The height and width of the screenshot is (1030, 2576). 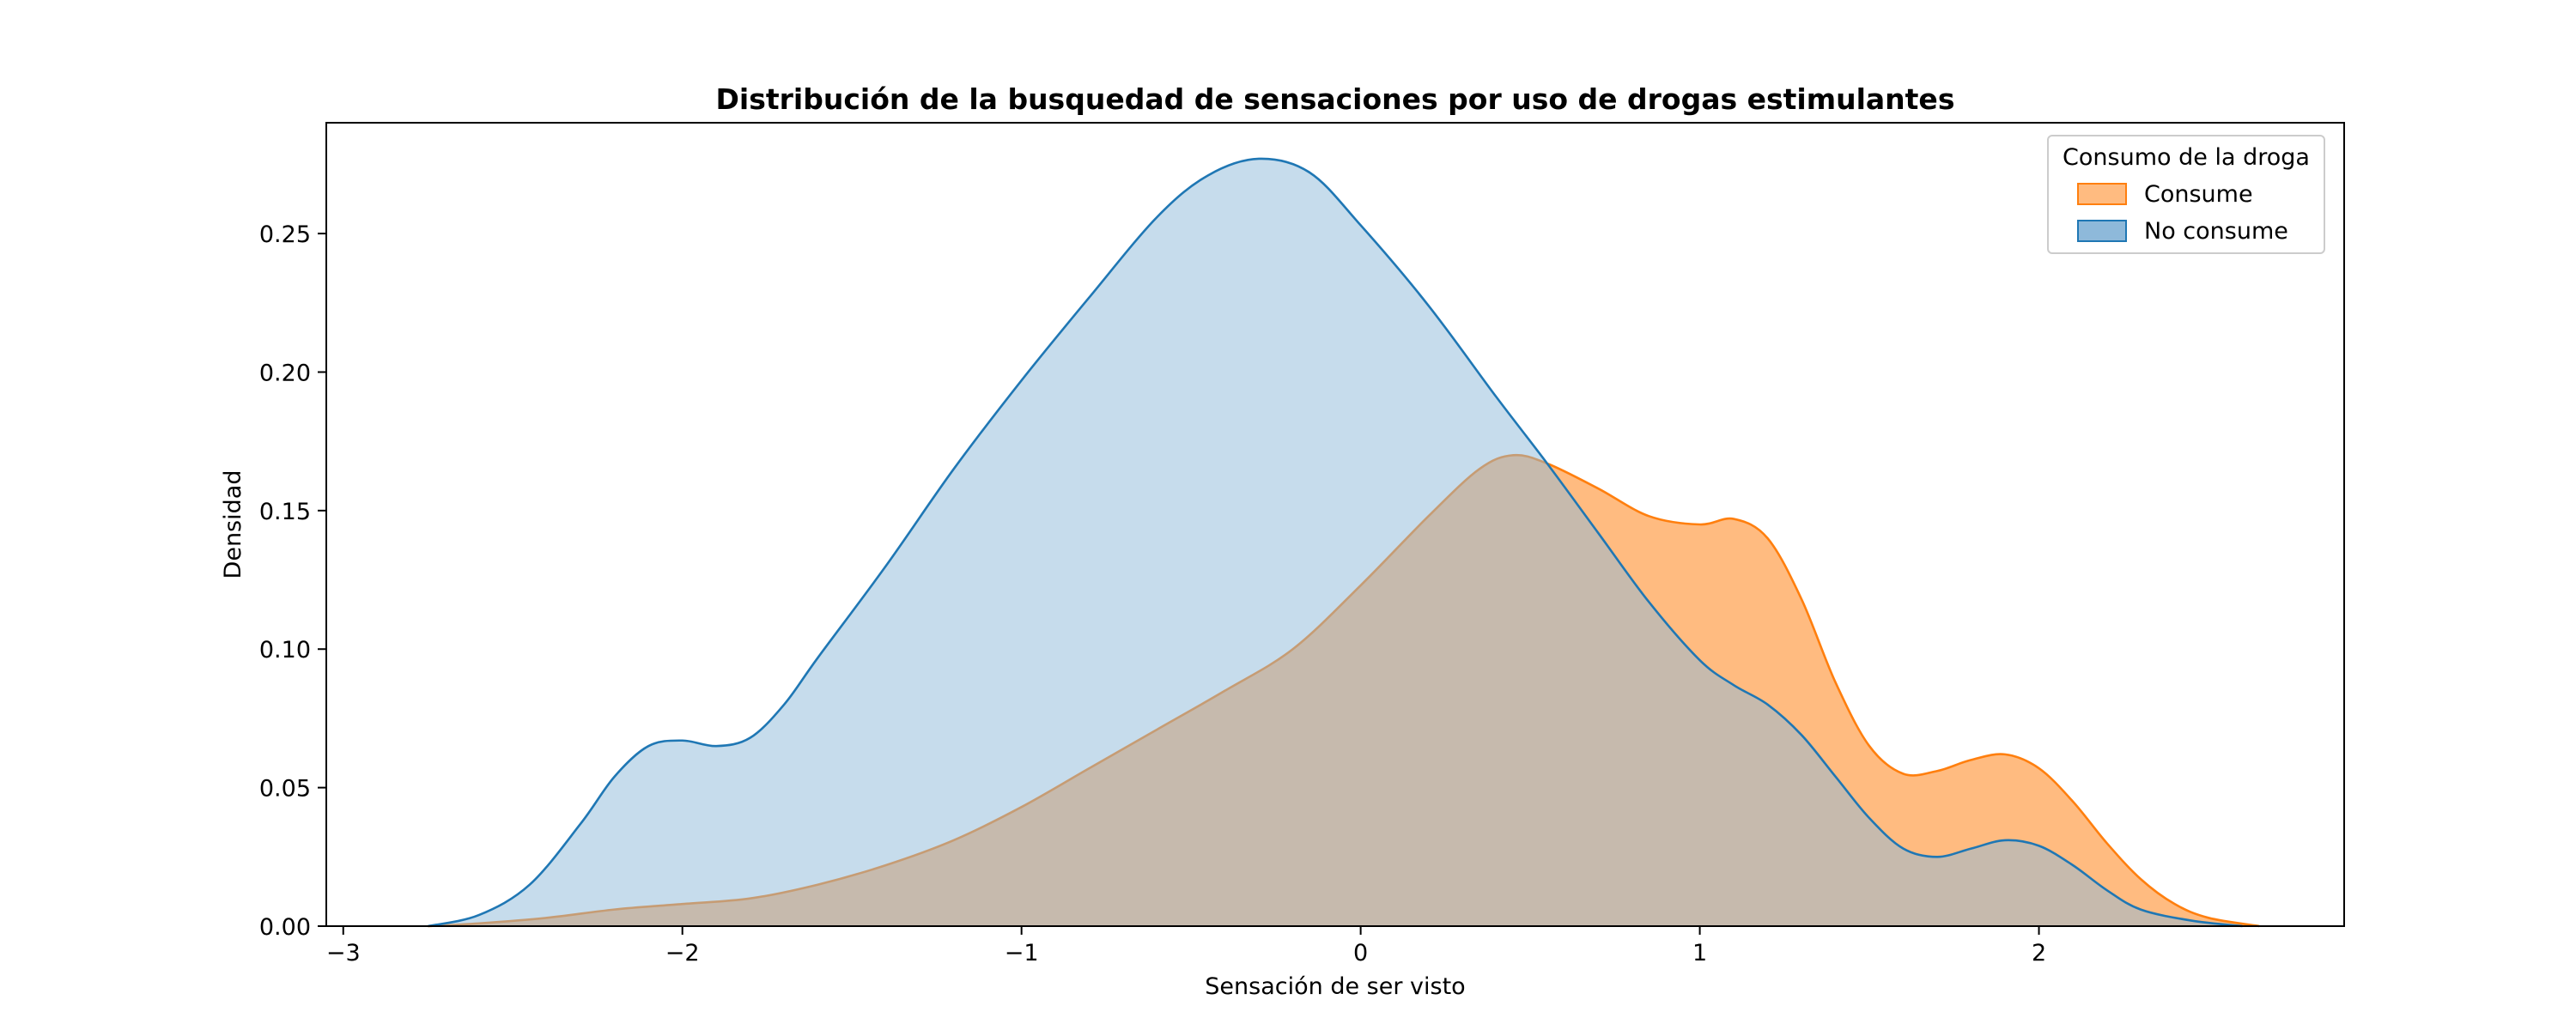 I want to click on x-axis-label: Sensación de ser visto, so click(x=1335, y=986).